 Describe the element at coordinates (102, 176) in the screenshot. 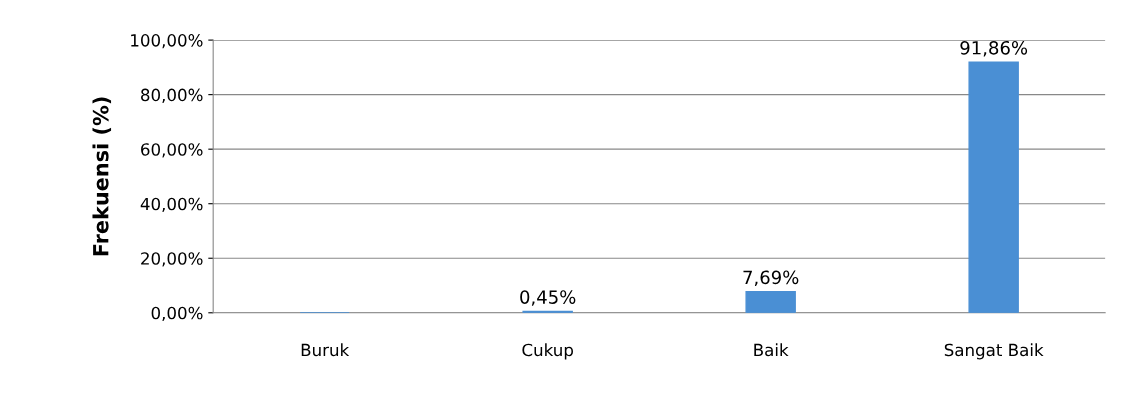

I see `y-axis-title: Frekuensi (%)` at that location.